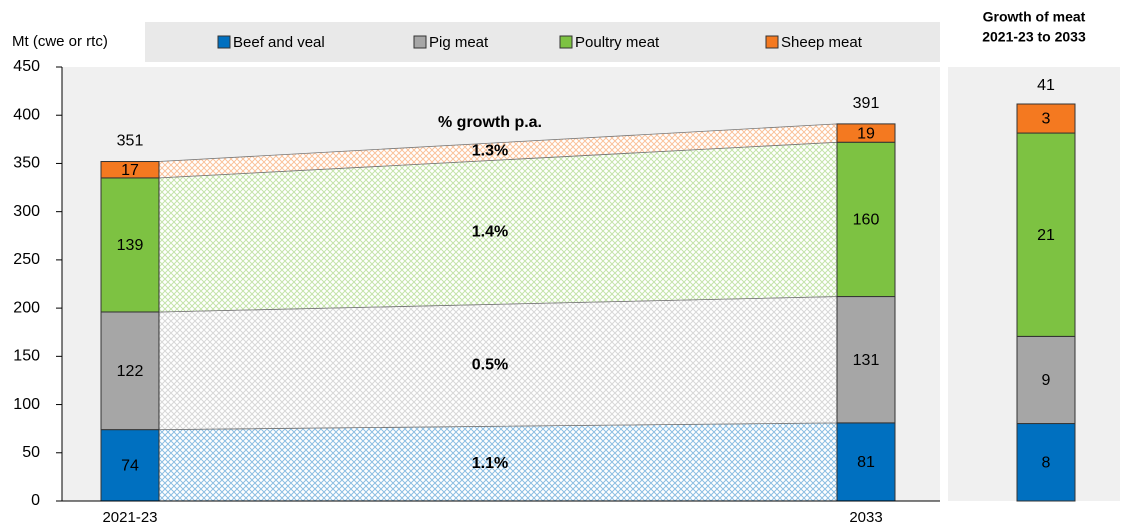 The height and width of the screenshot is (528, 1129). What do you see at coordinates (26, 114) in the screenshot?
I see `y-tick-label: 400` at bounding box center [26, 114].